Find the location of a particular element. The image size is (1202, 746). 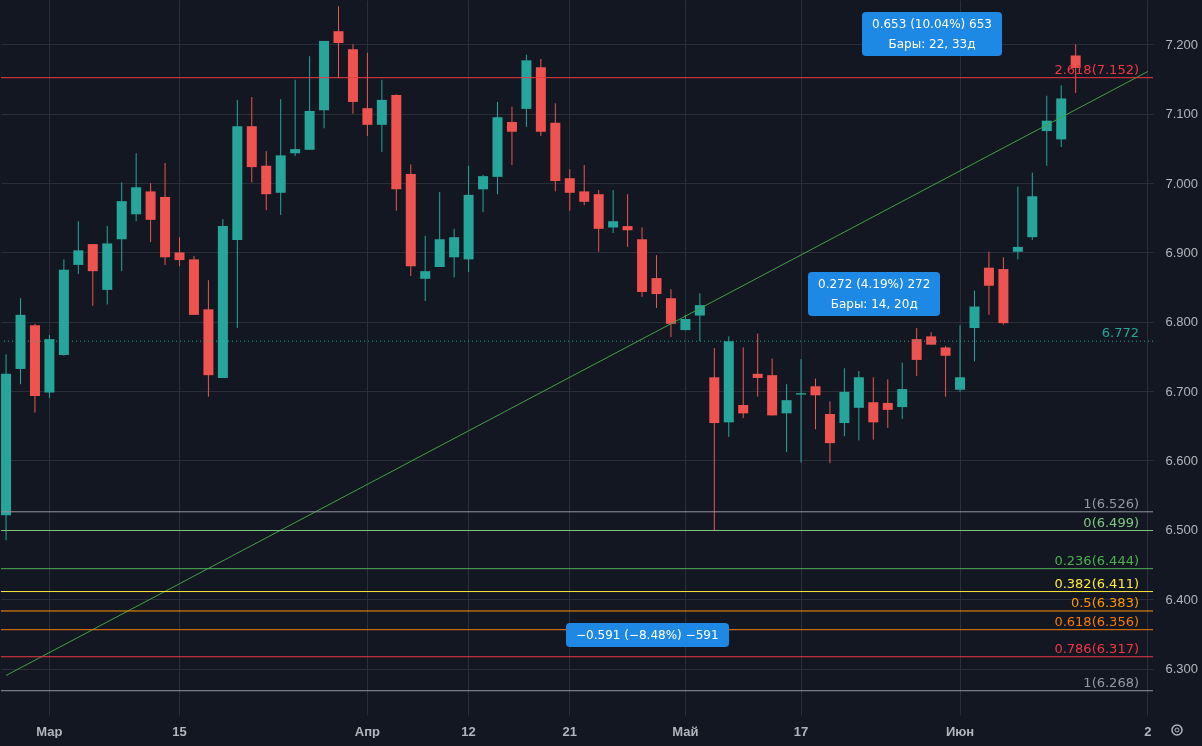

annotation: Бары: 22, 33д is located at coordinates (932, 44).